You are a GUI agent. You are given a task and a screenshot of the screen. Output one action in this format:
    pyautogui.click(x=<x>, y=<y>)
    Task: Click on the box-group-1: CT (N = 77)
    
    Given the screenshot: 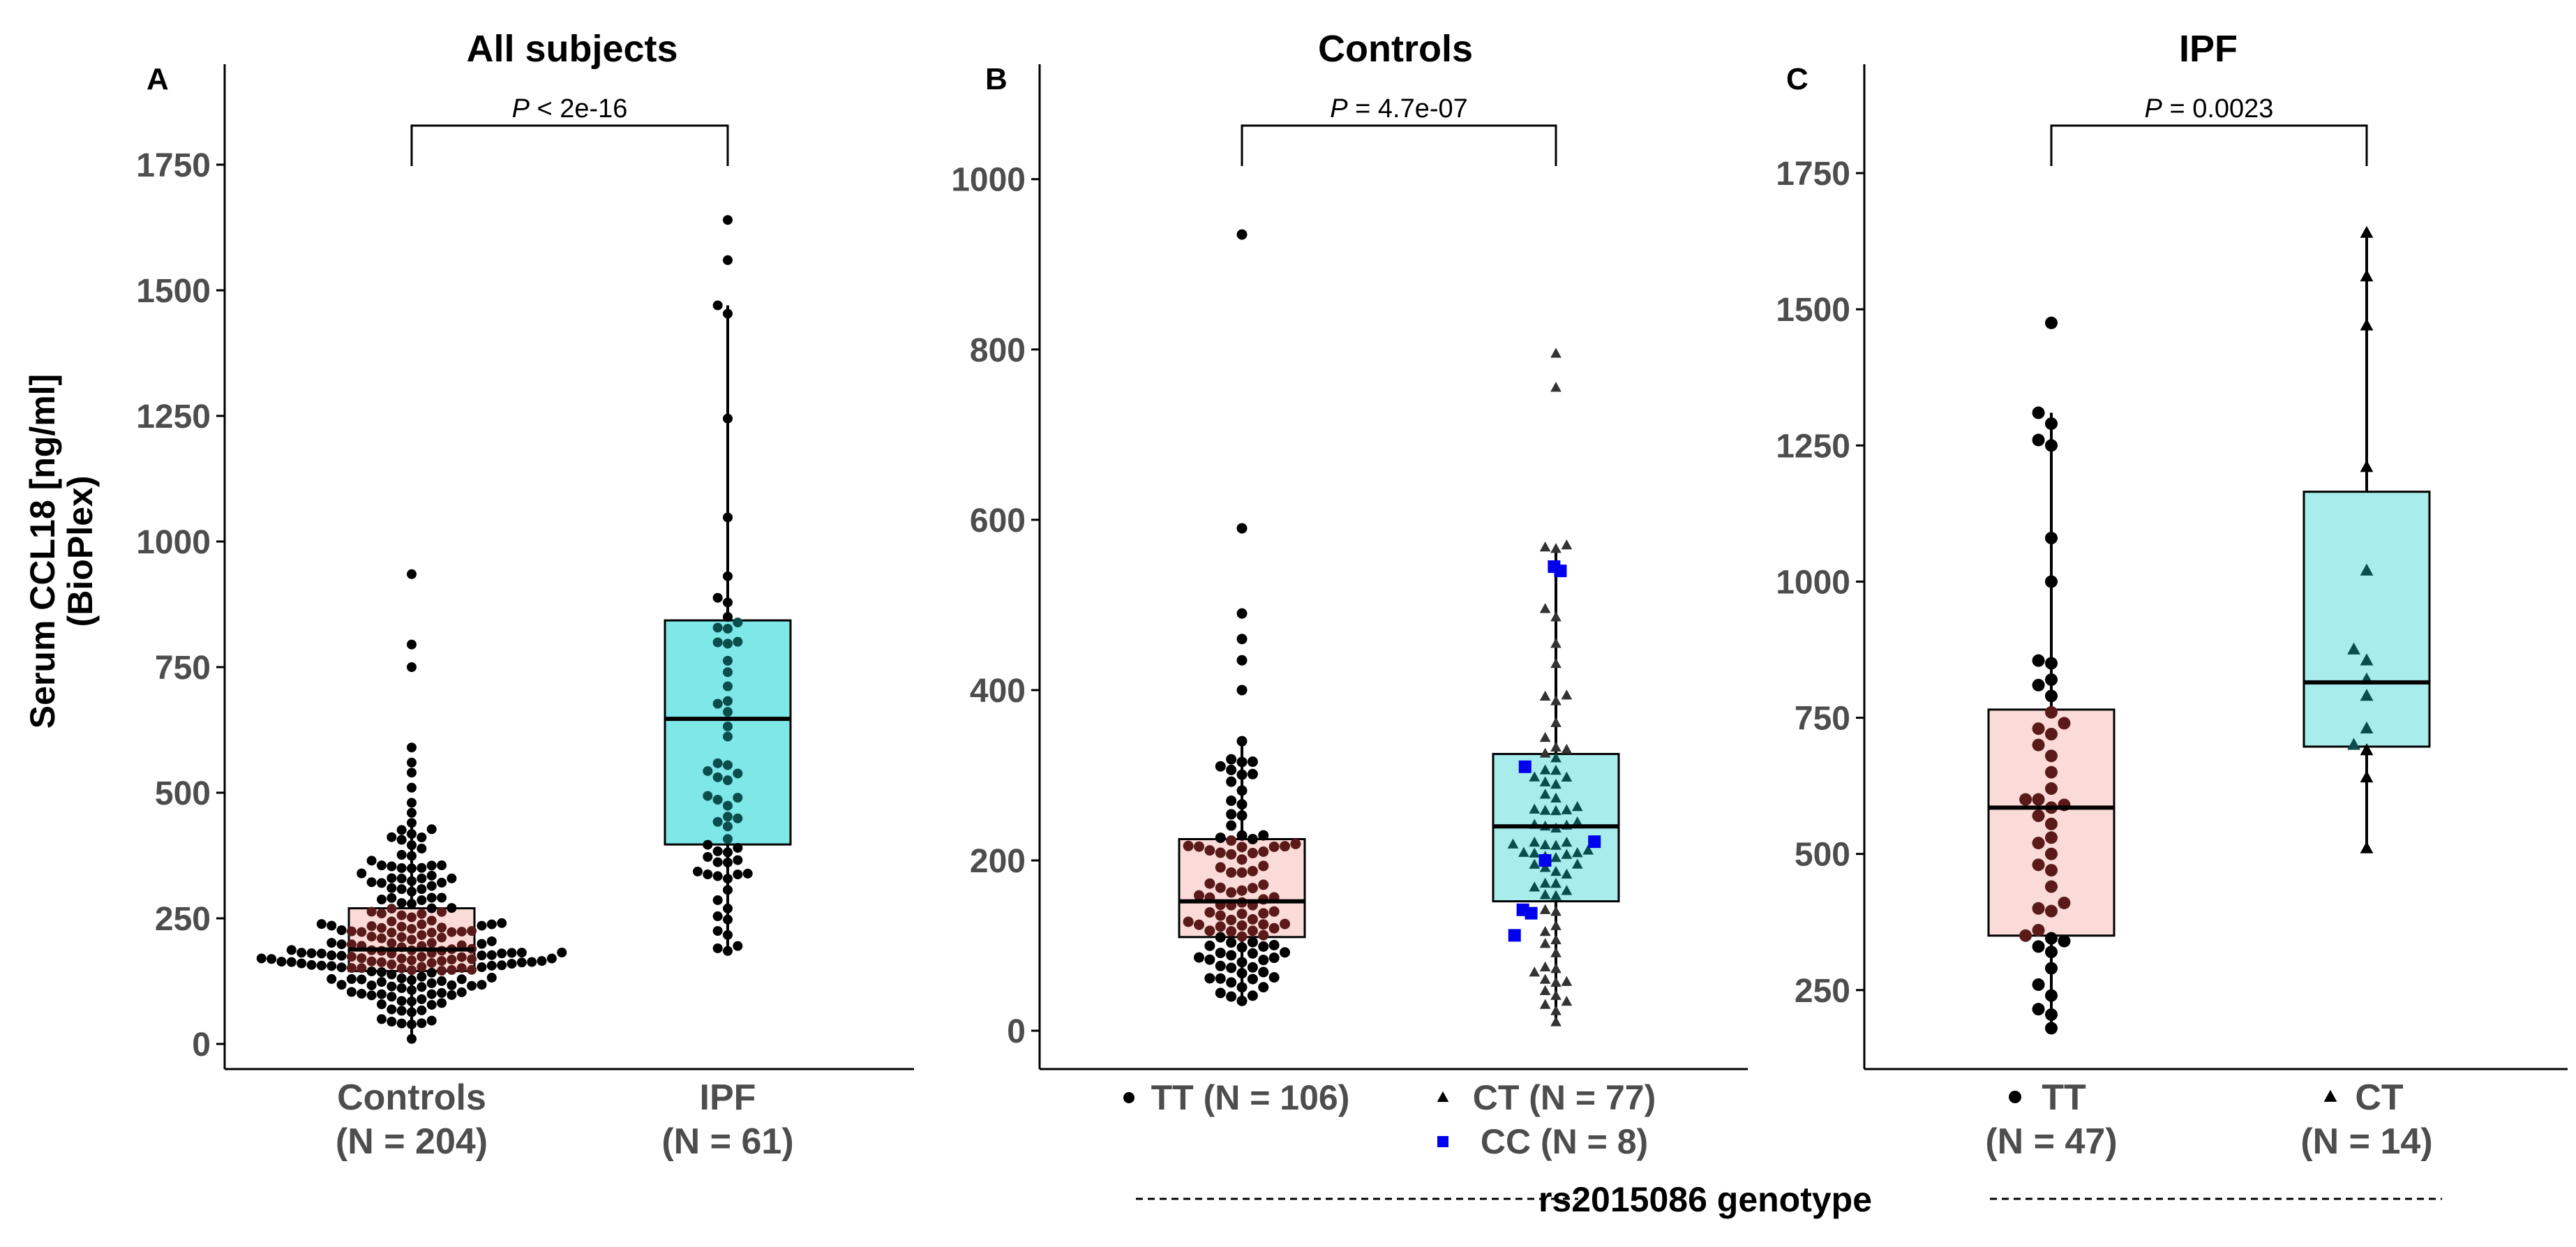 What is the action you would take?
    pyautogui.click(x=1546, y=732)
    